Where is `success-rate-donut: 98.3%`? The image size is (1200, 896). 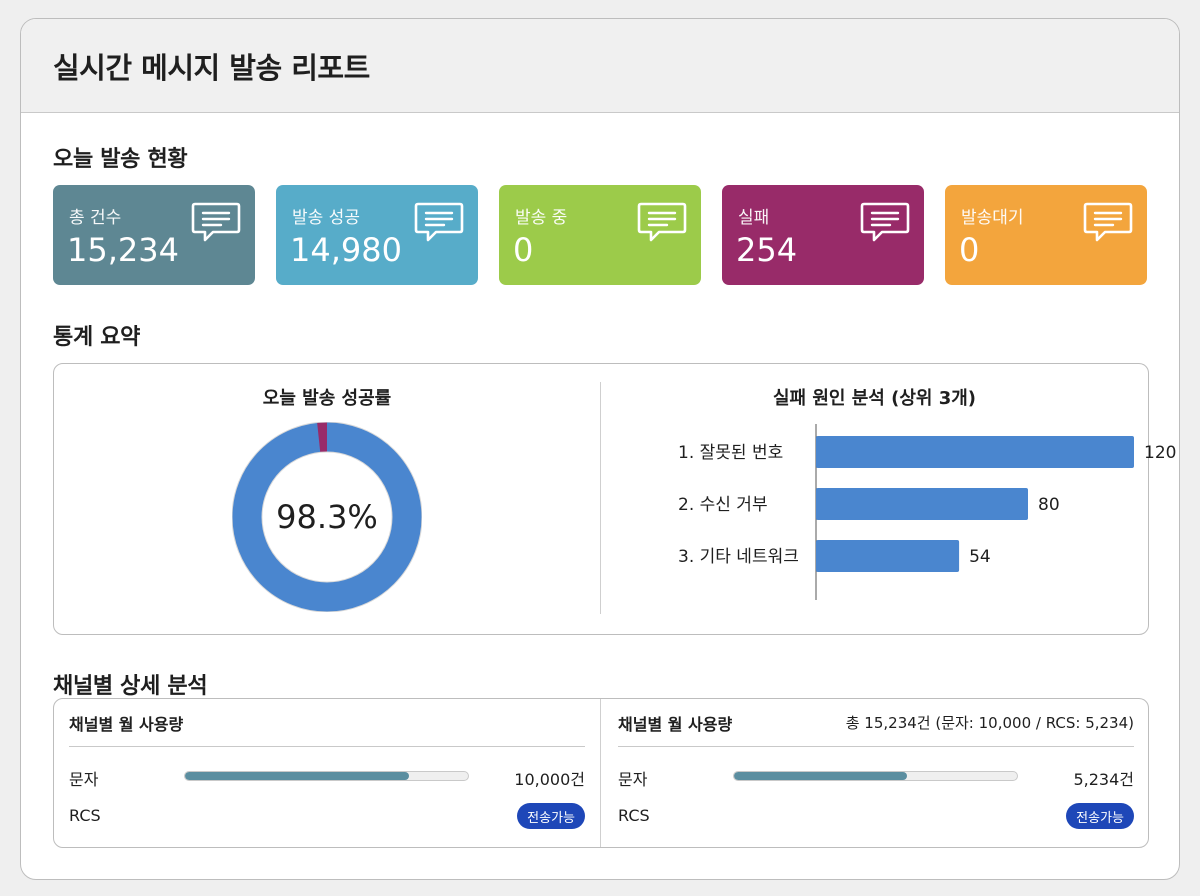
success-rate-donut: 98.3% is located at coordinates (327, 517).